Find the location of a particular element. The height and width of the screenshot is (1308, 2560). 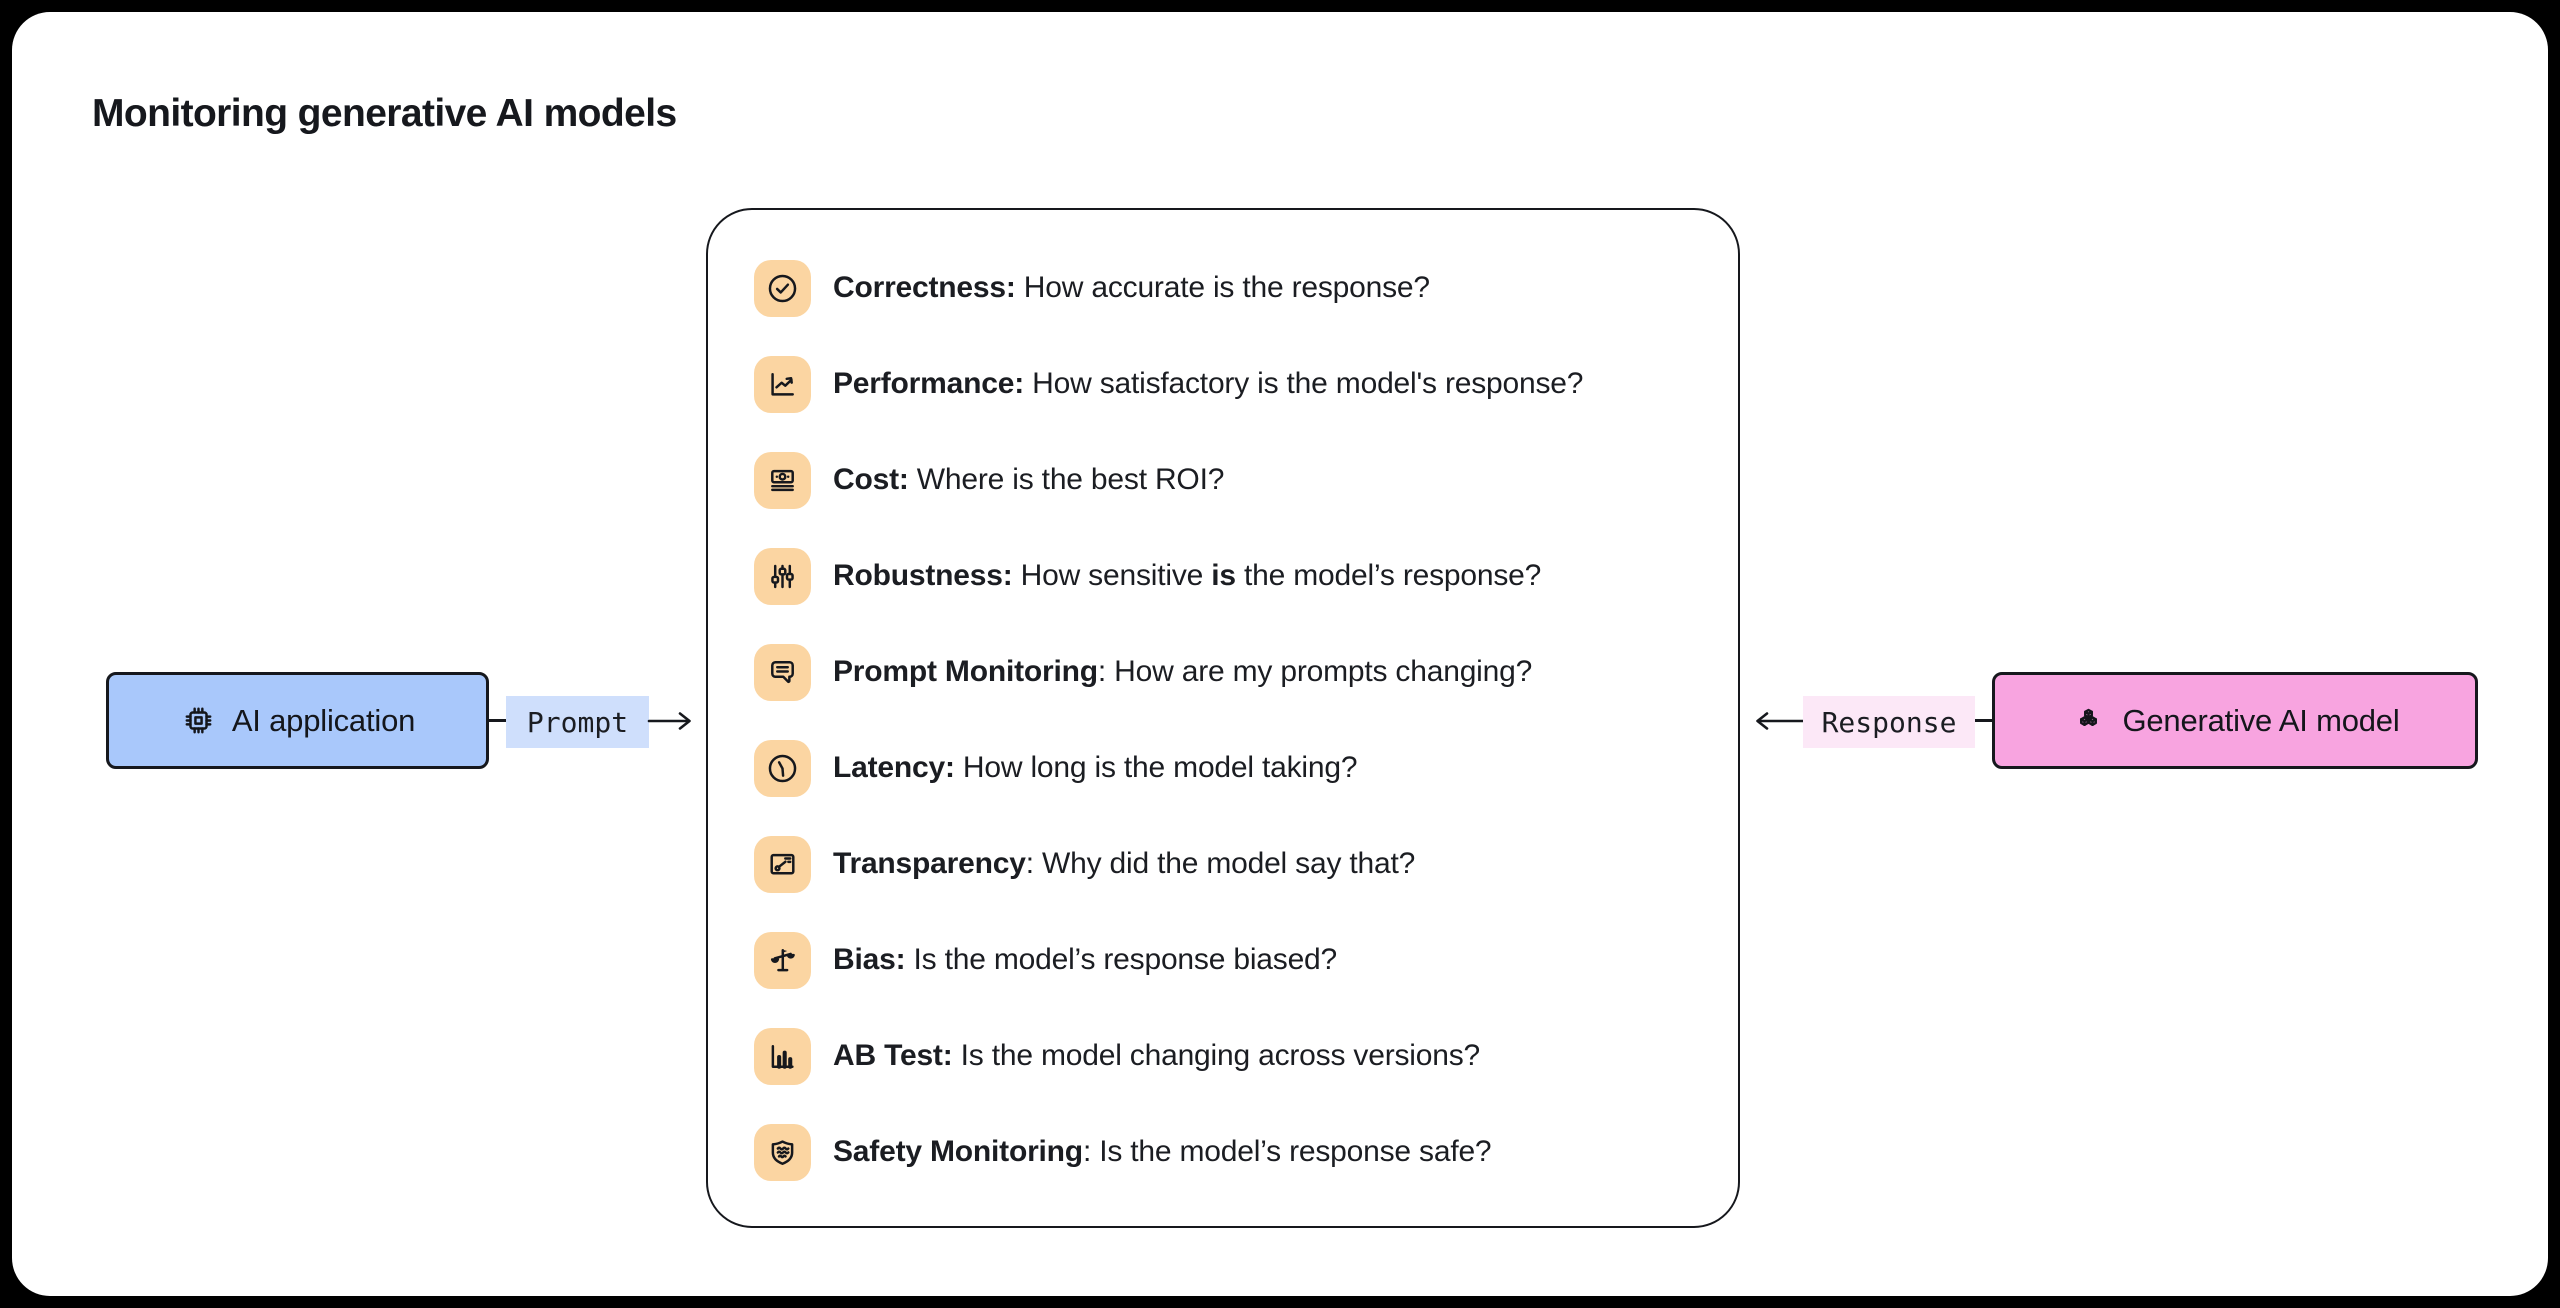

sliders-icon is located at coordinates (782, 576).